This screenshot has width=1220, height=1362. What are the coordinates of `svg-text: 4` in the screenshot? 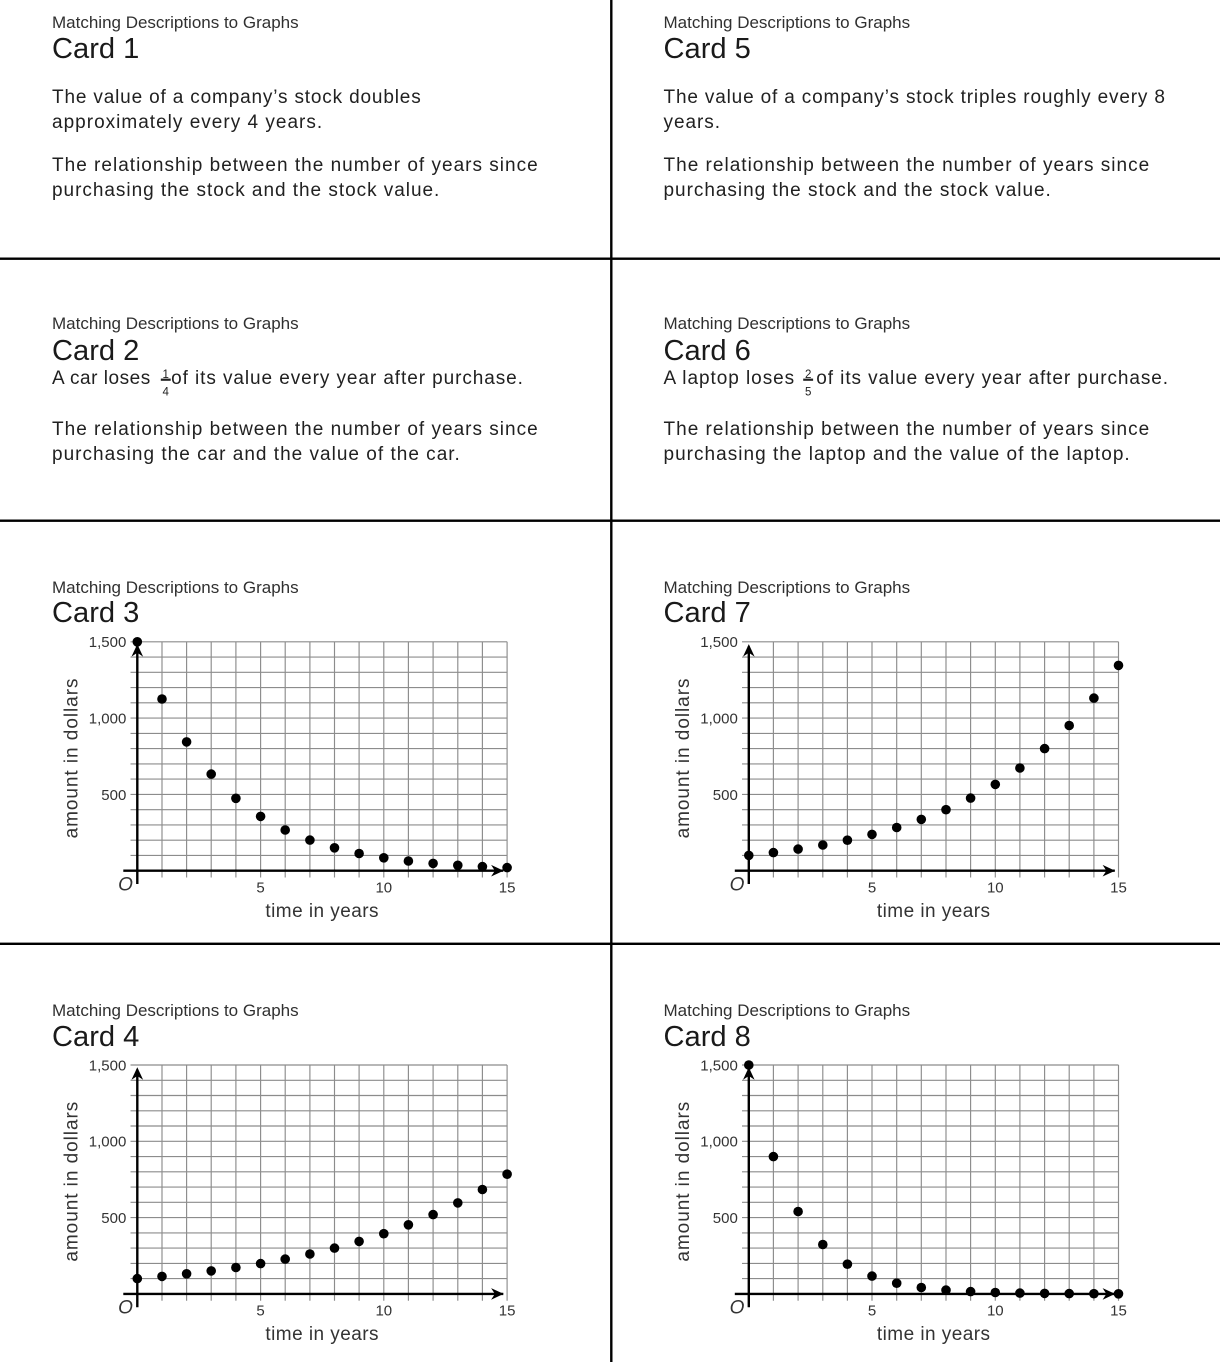 It's located at (165, 392).